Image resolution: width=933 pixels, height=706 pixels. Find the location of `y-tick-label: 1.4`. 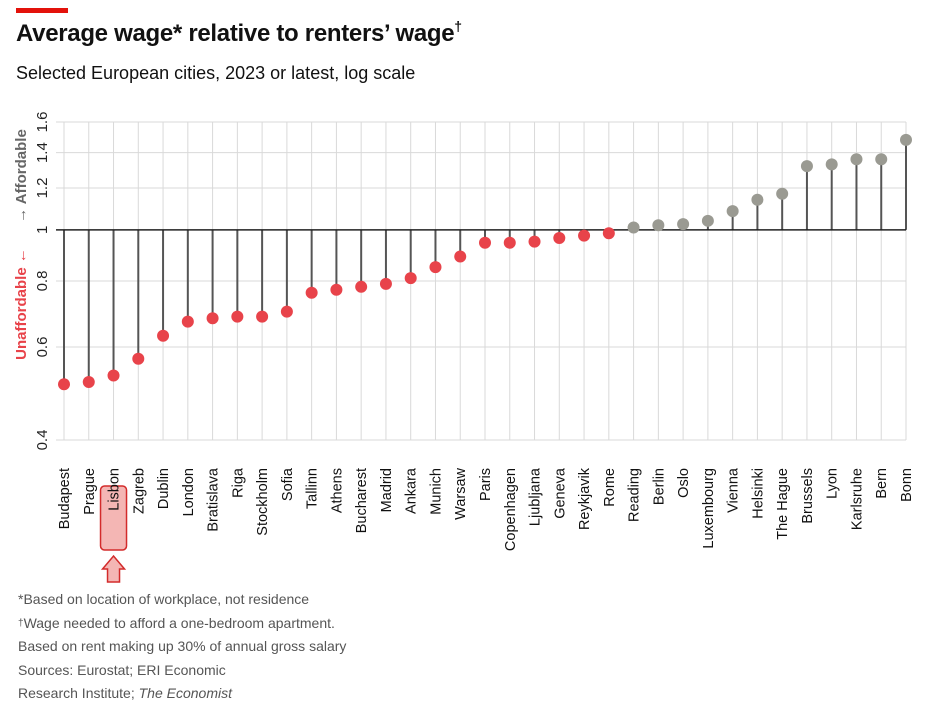

y-tick-label: 1.4 is located at coordinates (42, 152).